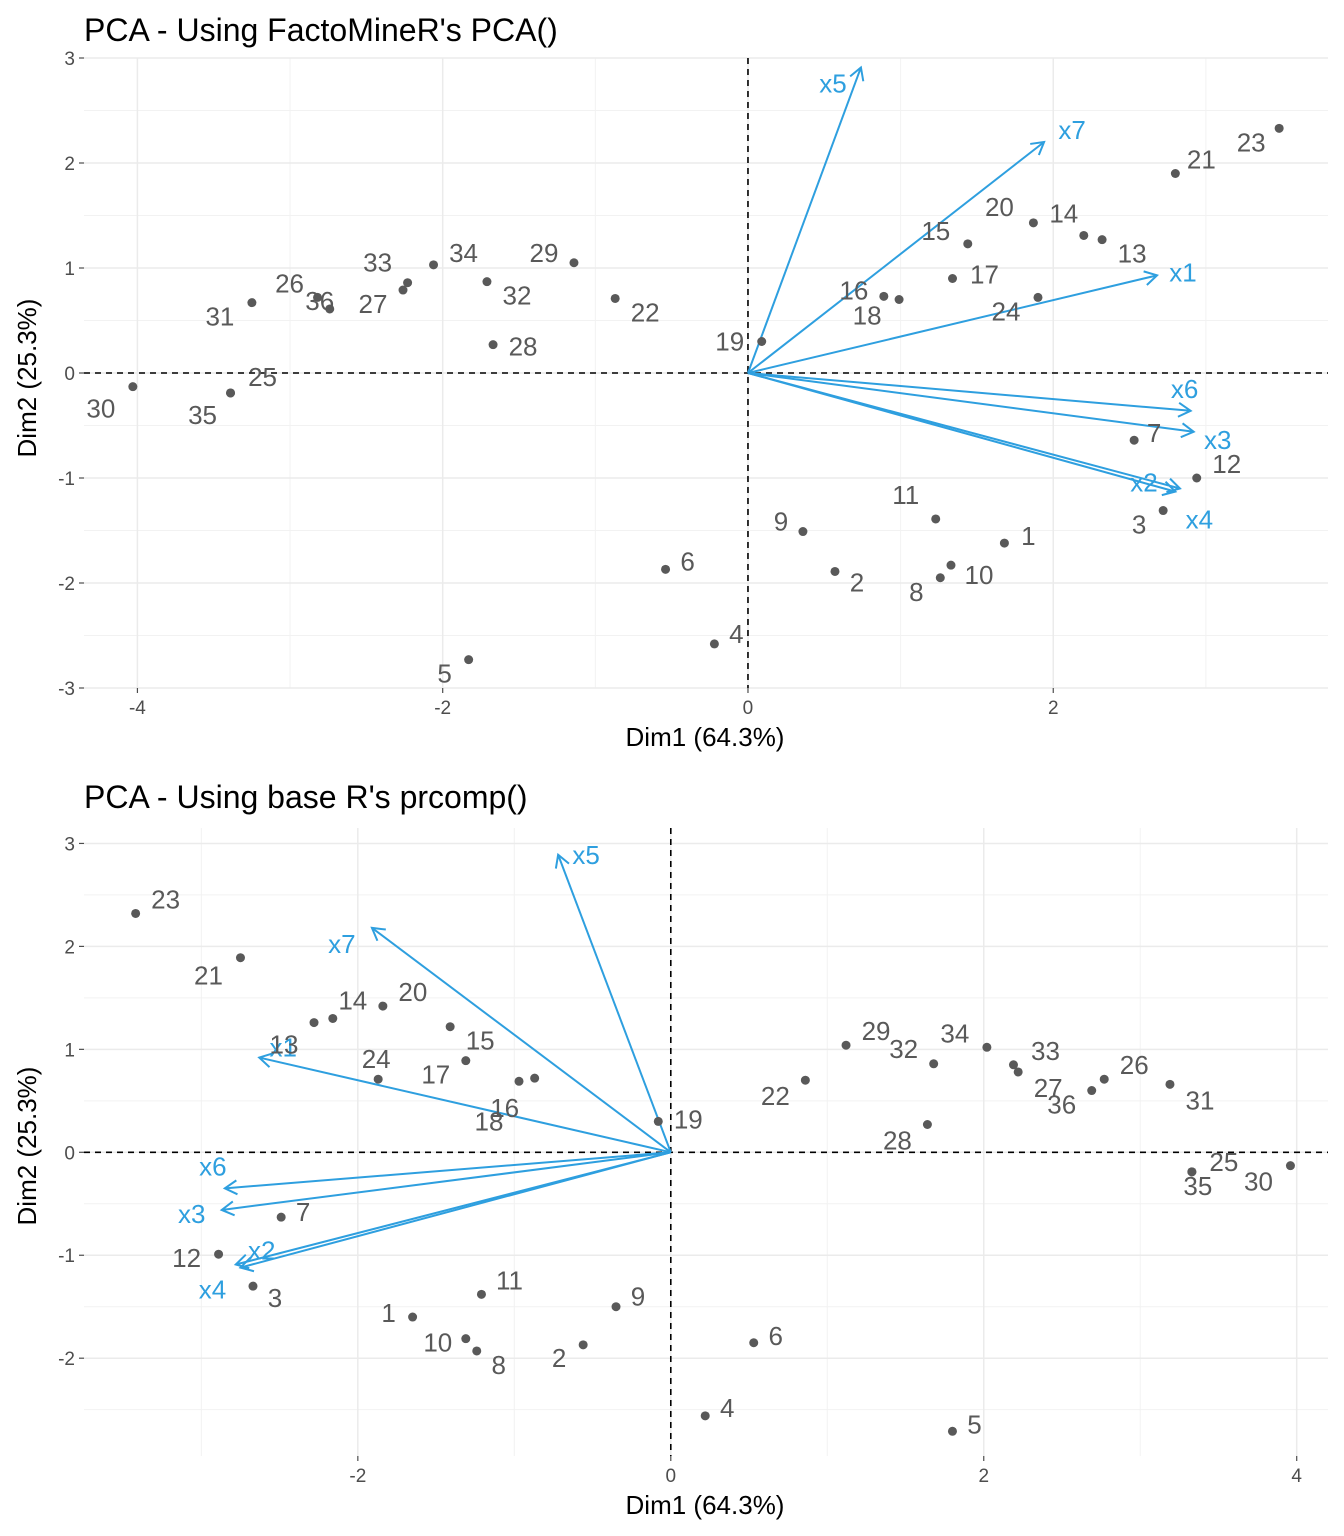 Image resolution: width=1344 pixels, height=1536 pixels. What do you see at coordinates (499, 1365) in the screenshot?
I see `individual-label-8: 8` at bounding box center [499, 1365].